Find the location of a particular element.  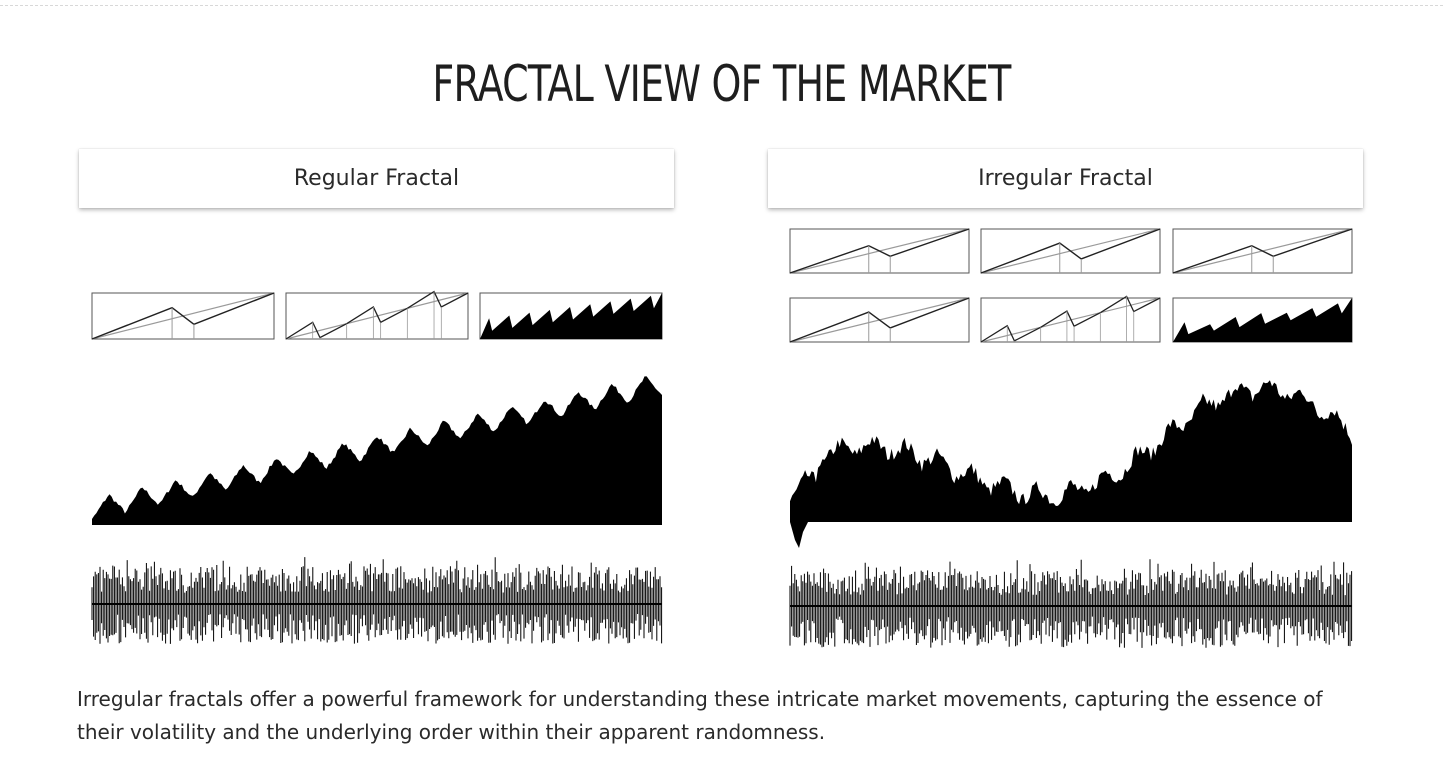

irregular-fractal-returns-series is located at coordinates (1071, 603).